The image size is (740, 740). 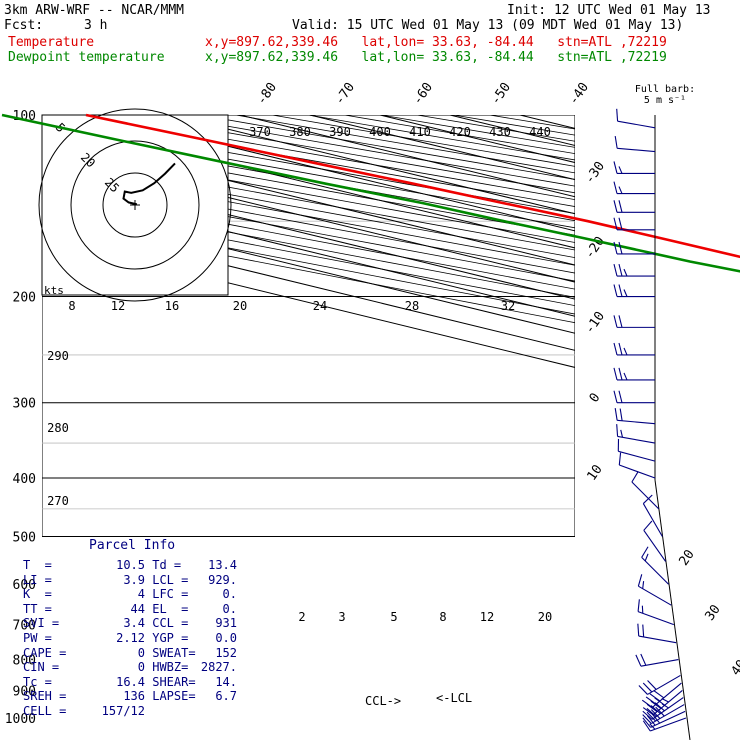 I want to click on parcel-param-label: EL =, so click(x=167, y=608).